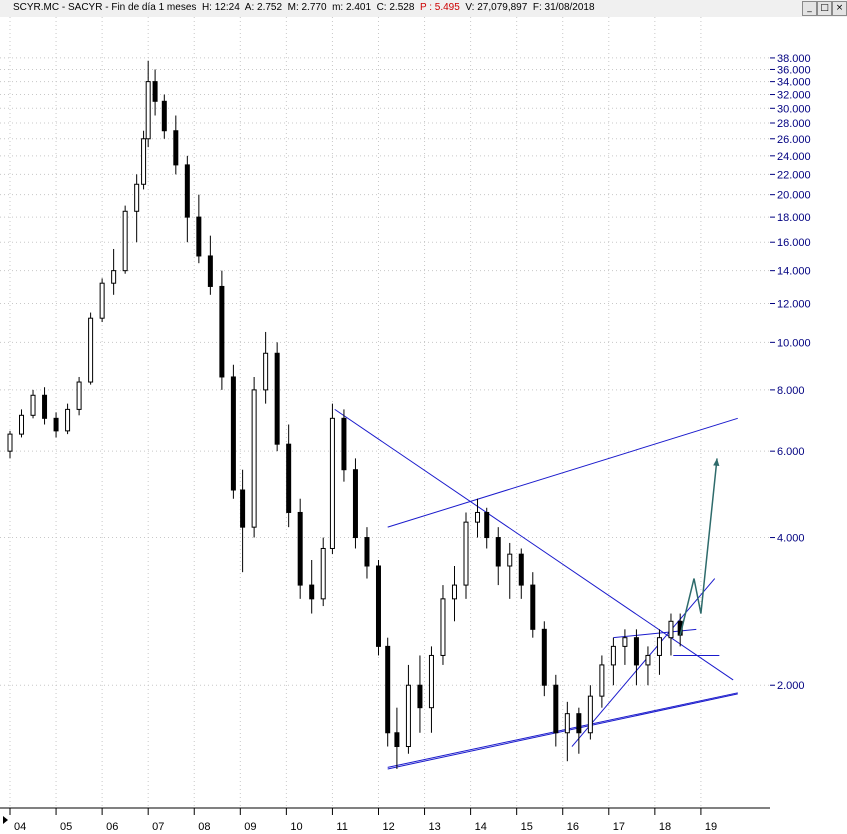 The width and height of the screenshot is (847, 834). I want to click on y-tick-label: 32.000, so click(794, 96).